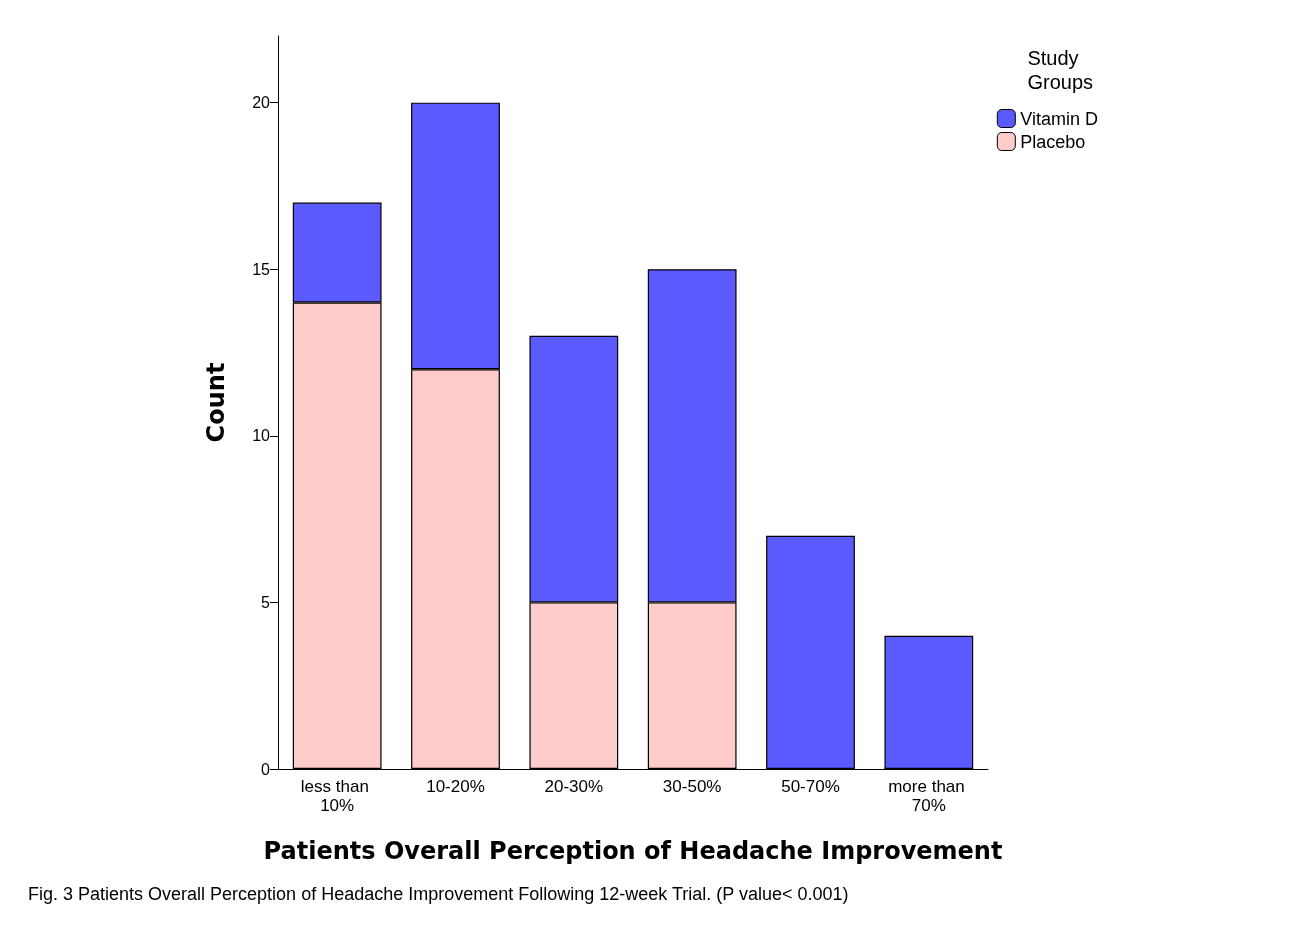 The width and height of the screenshot is (1290, 925). What do you see at coordinates (438, 894) in the screenshot?
I see `caption: Fig. 3 Patients Overall Perception of Headache Improvement Following 12-week Trial. (P value< 0.001)` at bounding box center [438, 894].